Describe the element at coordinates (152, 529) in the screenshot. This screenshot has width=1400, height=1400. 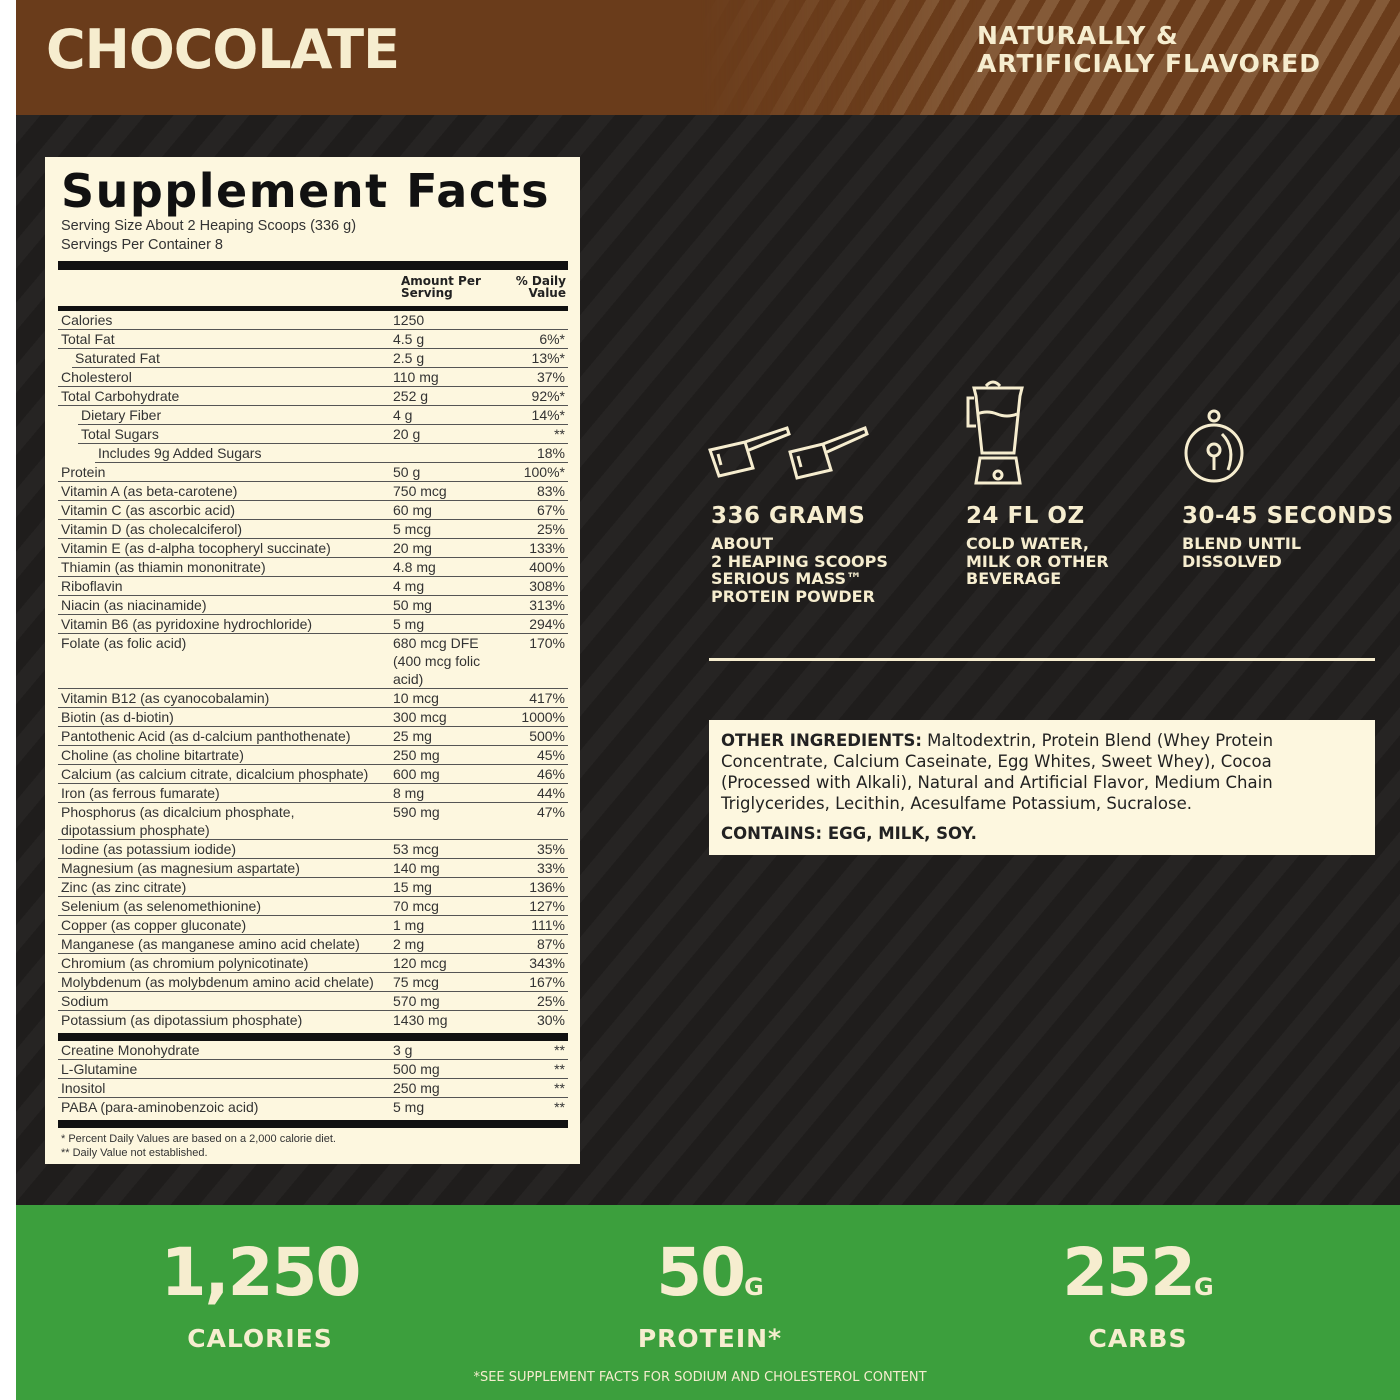
I see `nutrient-name: Vitamin D (as cholecalciferol)` at that location.